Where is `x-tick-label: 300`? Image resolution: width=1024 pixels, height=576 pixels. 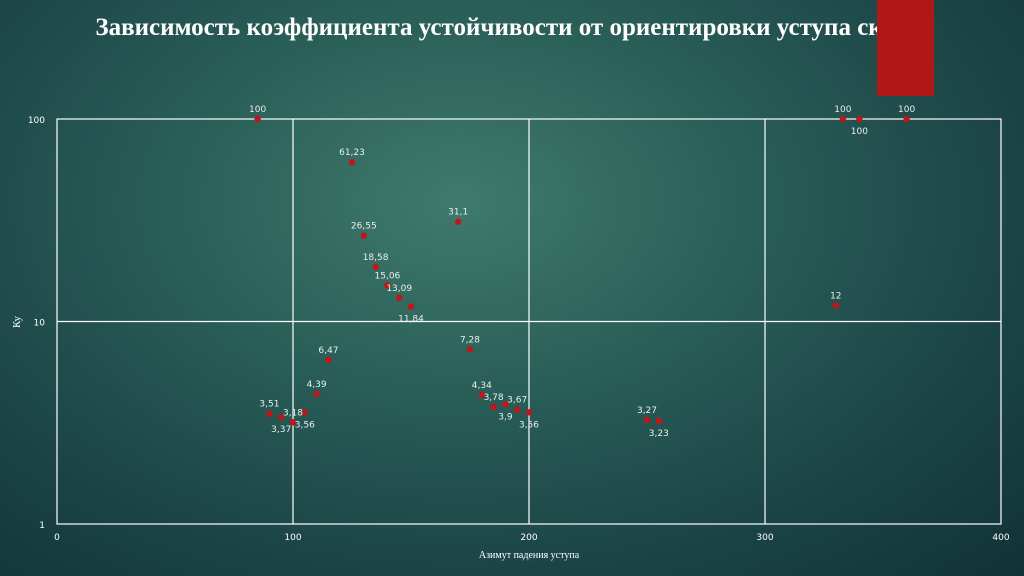 x-tick-label: 300 is located at coordinates (764, 538).